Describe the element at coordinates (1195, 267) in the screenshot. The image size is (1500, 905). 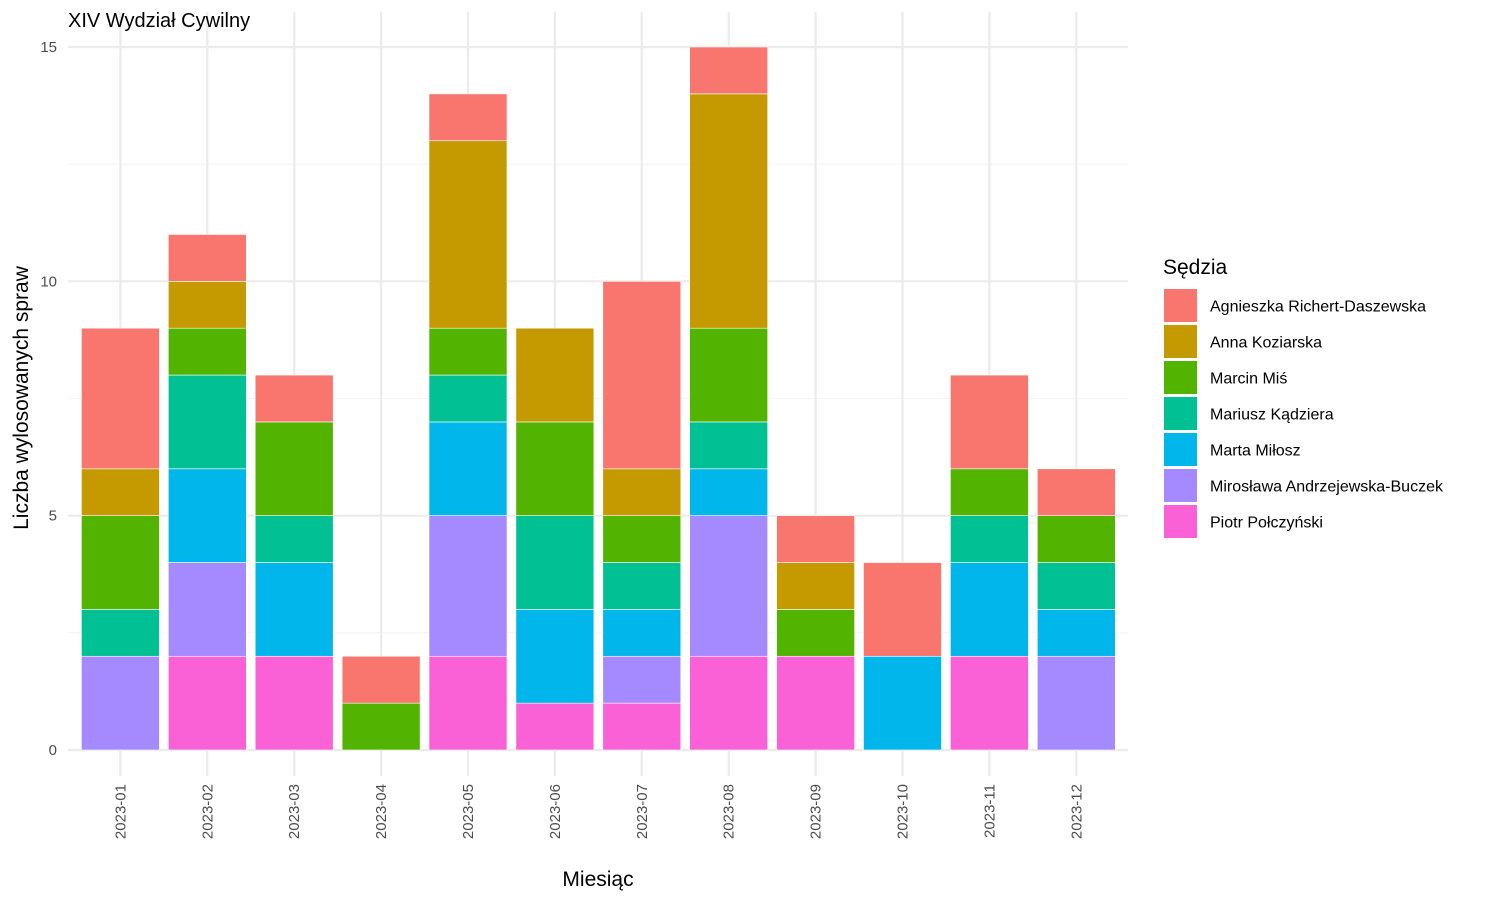
I see `legend-title: Sędzia` at that location.